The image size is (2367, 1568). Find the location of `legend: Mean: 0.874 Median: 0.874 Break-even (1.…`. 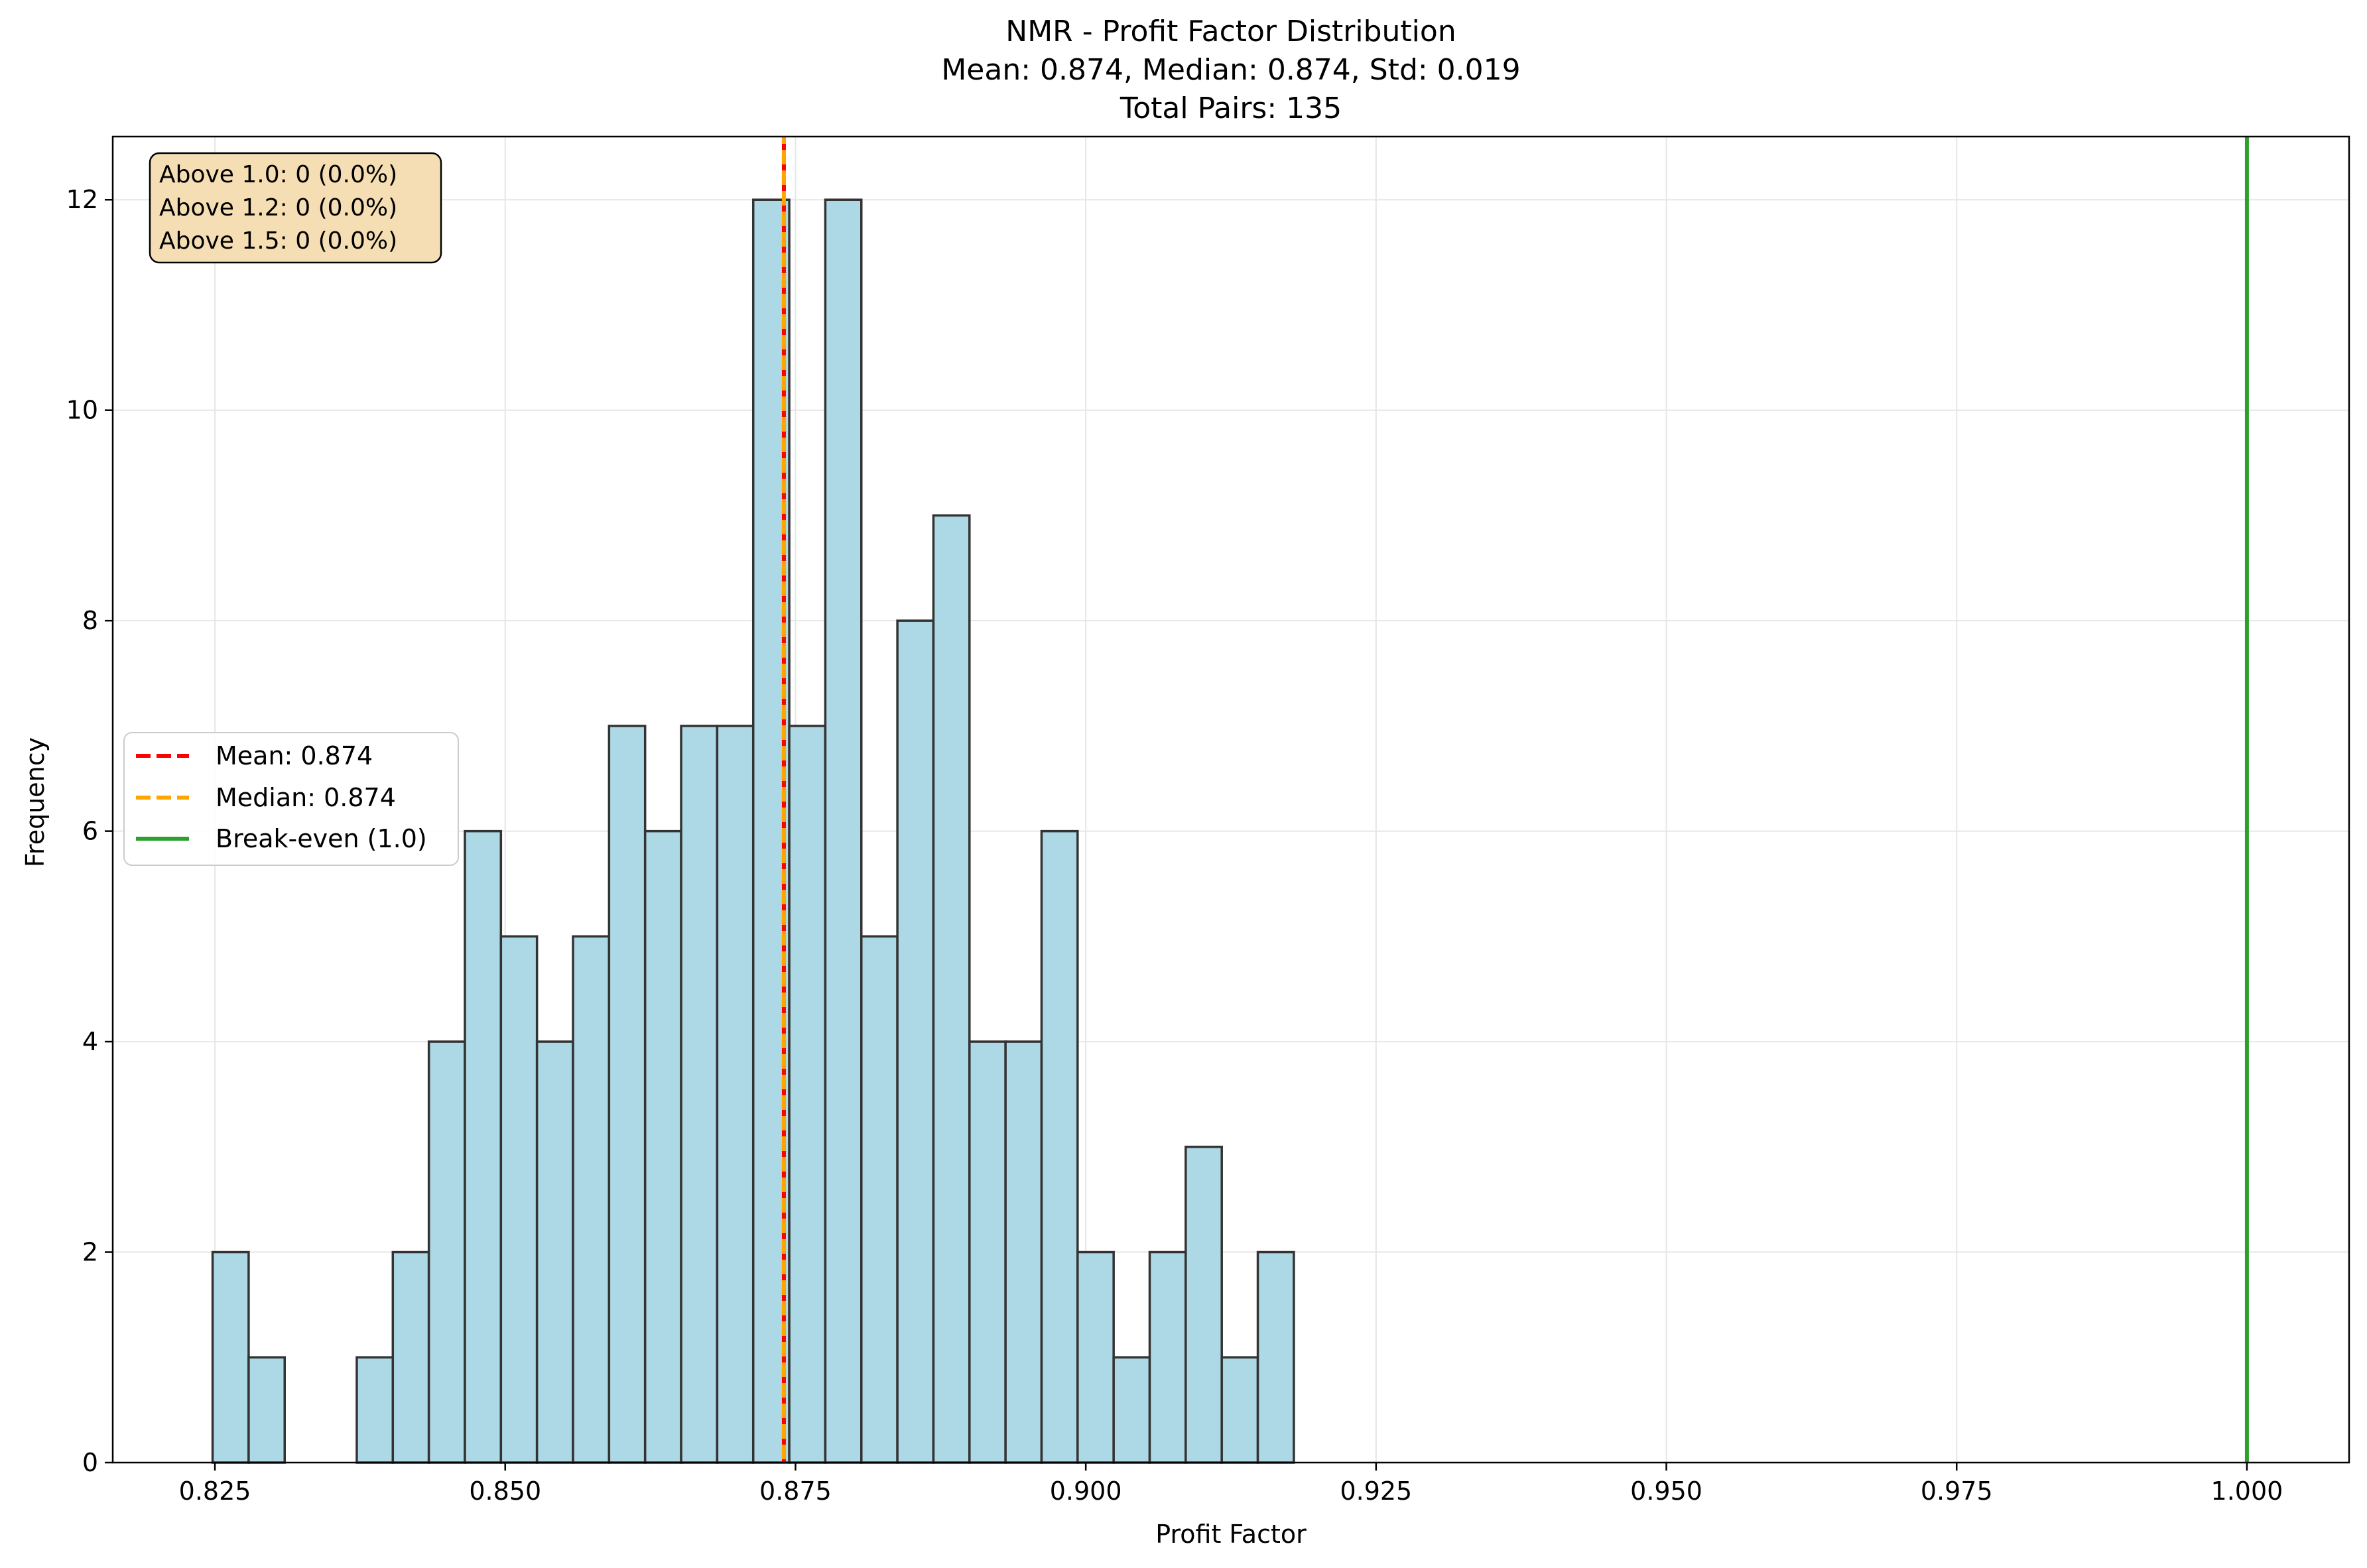

legend: Mean: 0.874 Median: 0.874 Break-even (1.… is located at coordinates (291, 799).